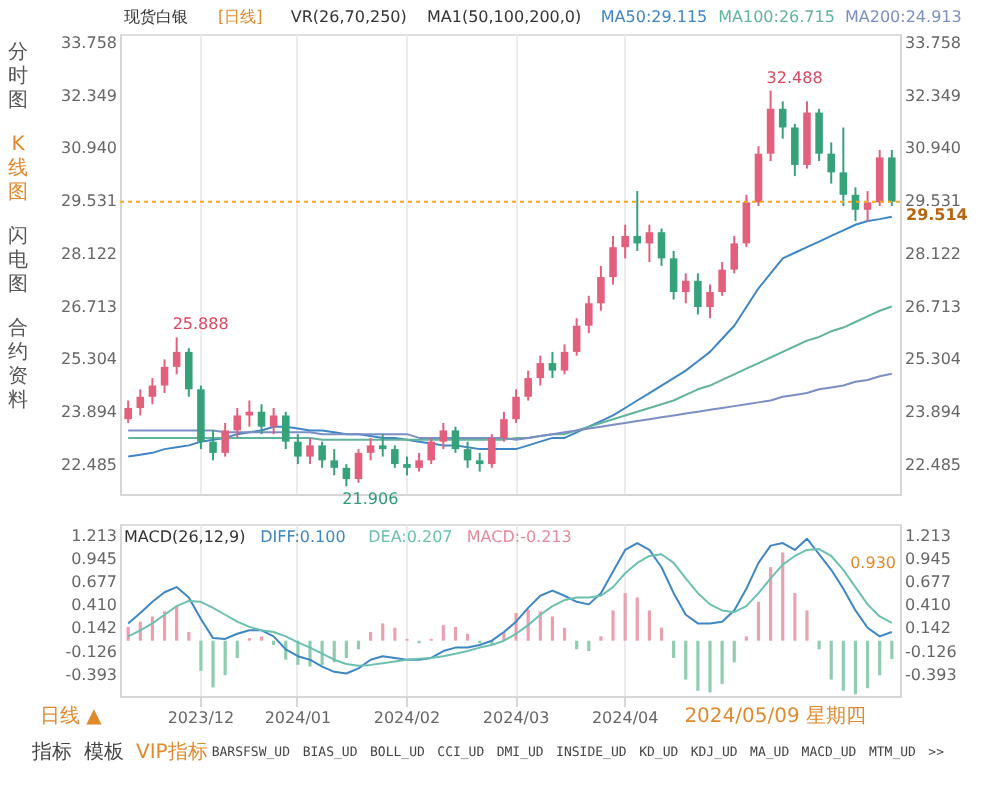  Describe the element at coordinates (185, 537) in the screenshot. I see `legend-title: MACD(26,12,9)` at that location.